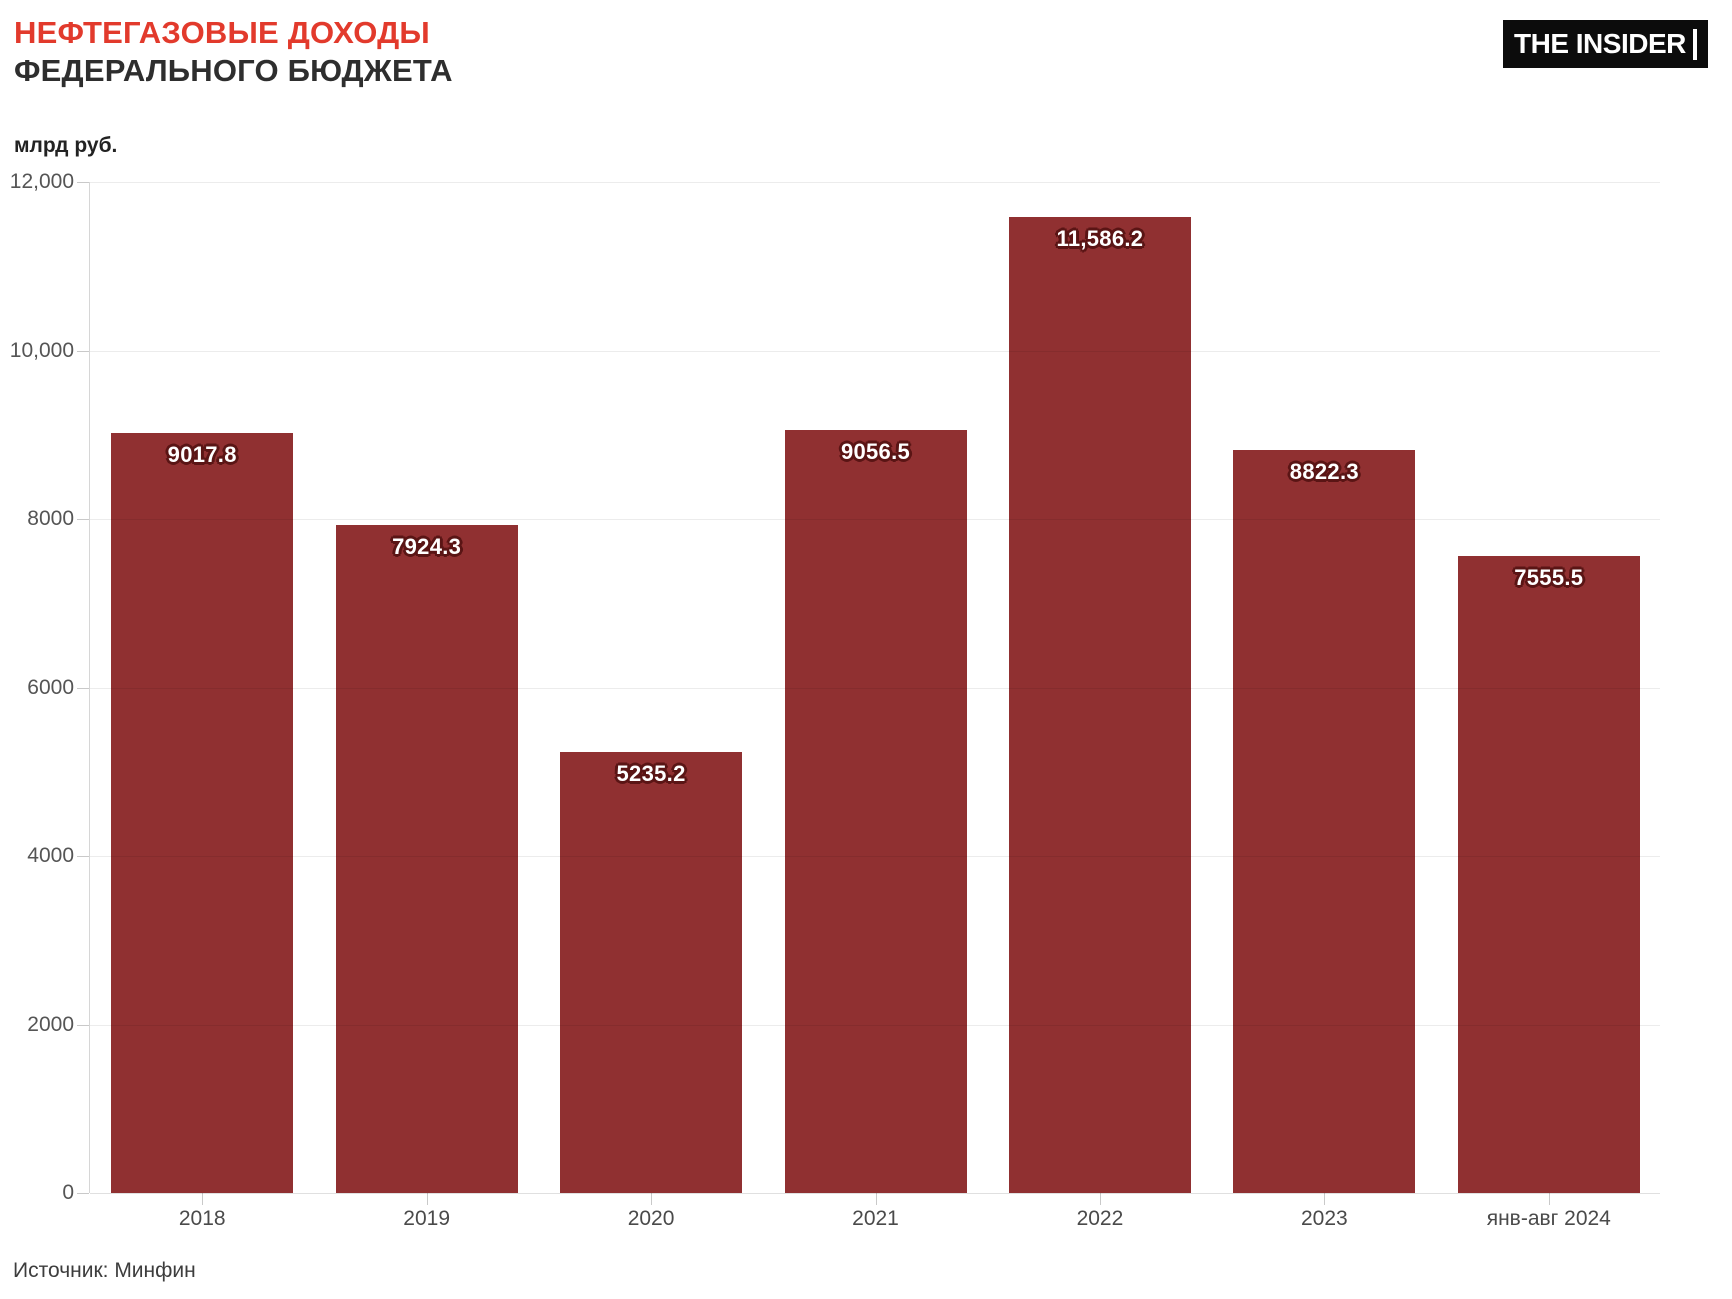 The image size is (1732, 1299). I want to click on chart-title: НЕФТЕГАЗОВЫЕ ДОХОДЫ ФЕДЕРАЛЬНОГО БЮДЖЕТА, so click(233, 52).